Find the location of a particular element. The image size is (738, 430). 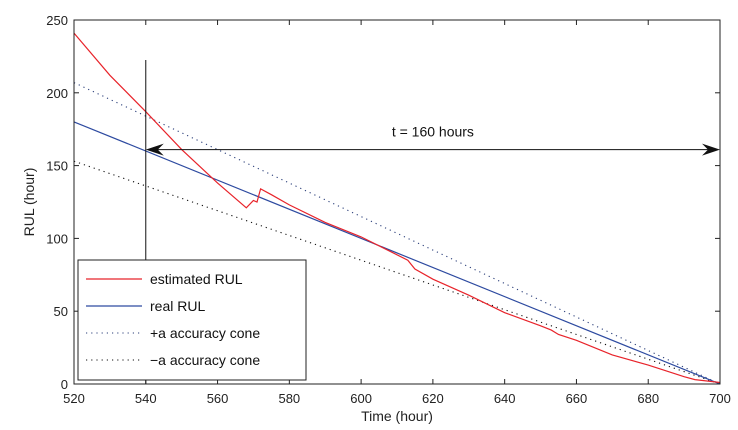

y-tick-label: 50 is located at coordinates (61, 311).